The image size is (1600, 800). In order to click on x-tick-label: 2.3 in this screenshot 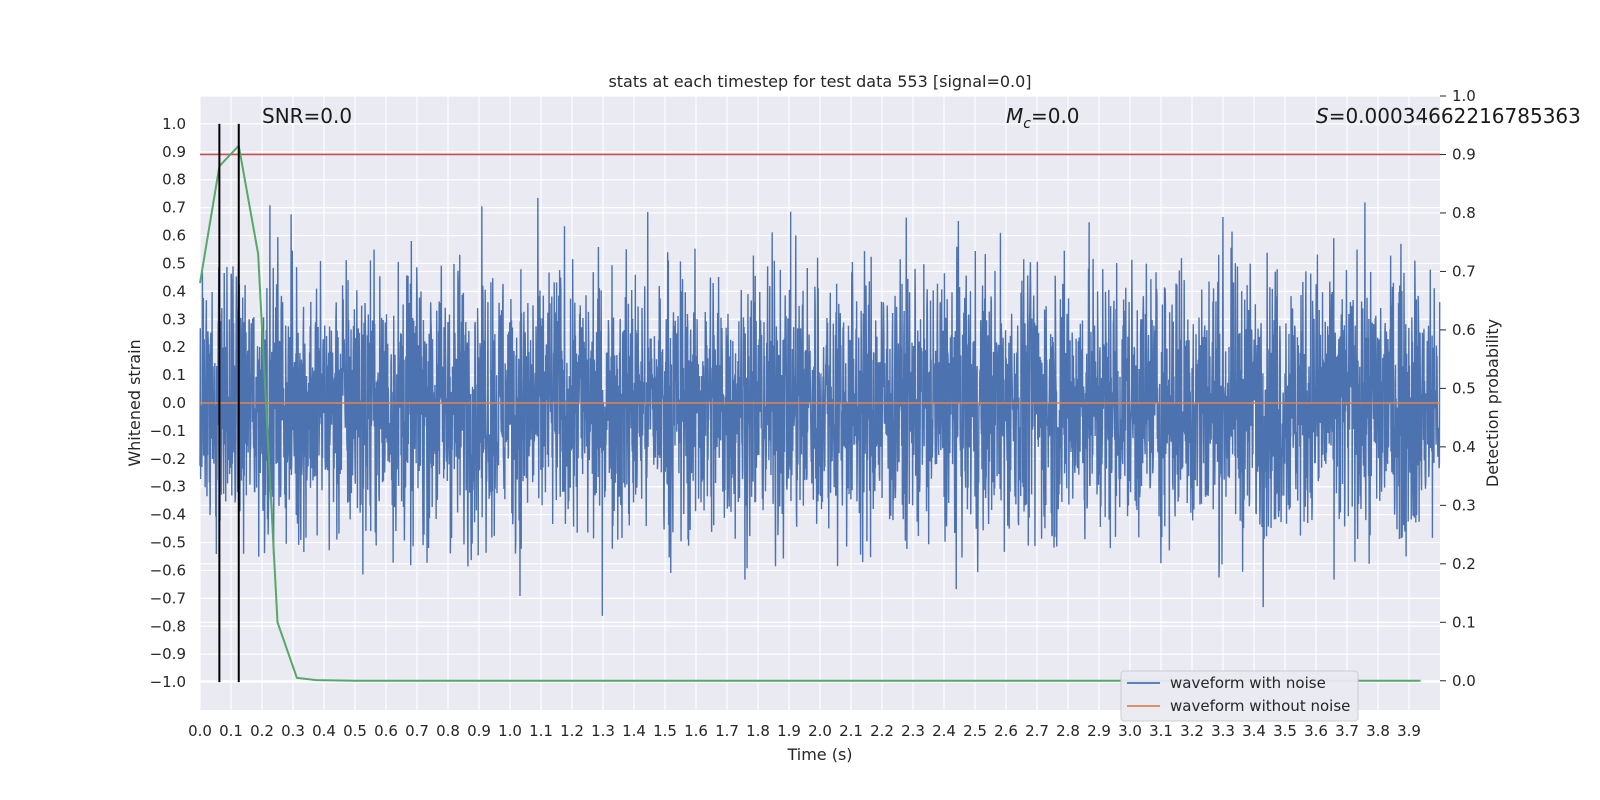, I will do `click(913, 731)`.